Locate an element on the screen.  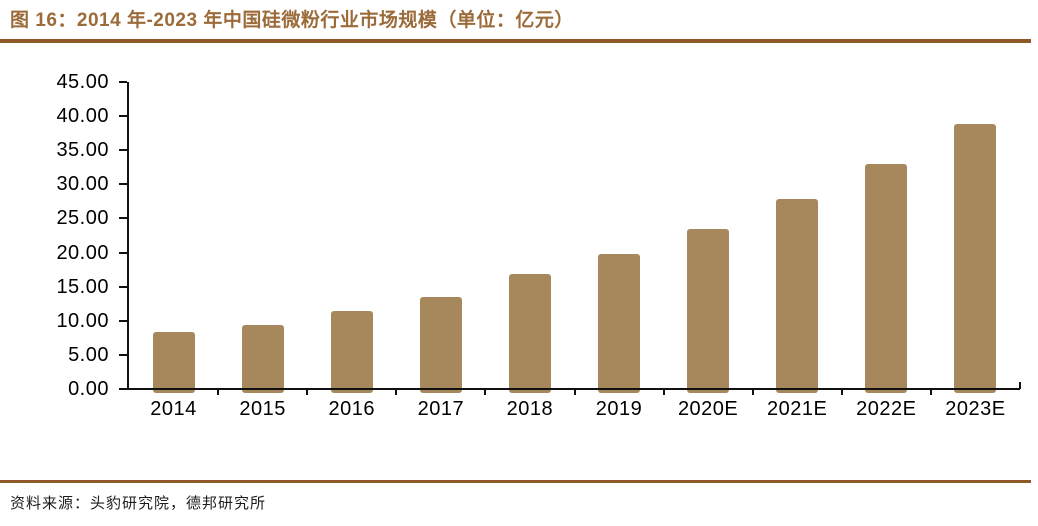
y-axis-label-45: 45.00 is located at coordinates (82, 82).